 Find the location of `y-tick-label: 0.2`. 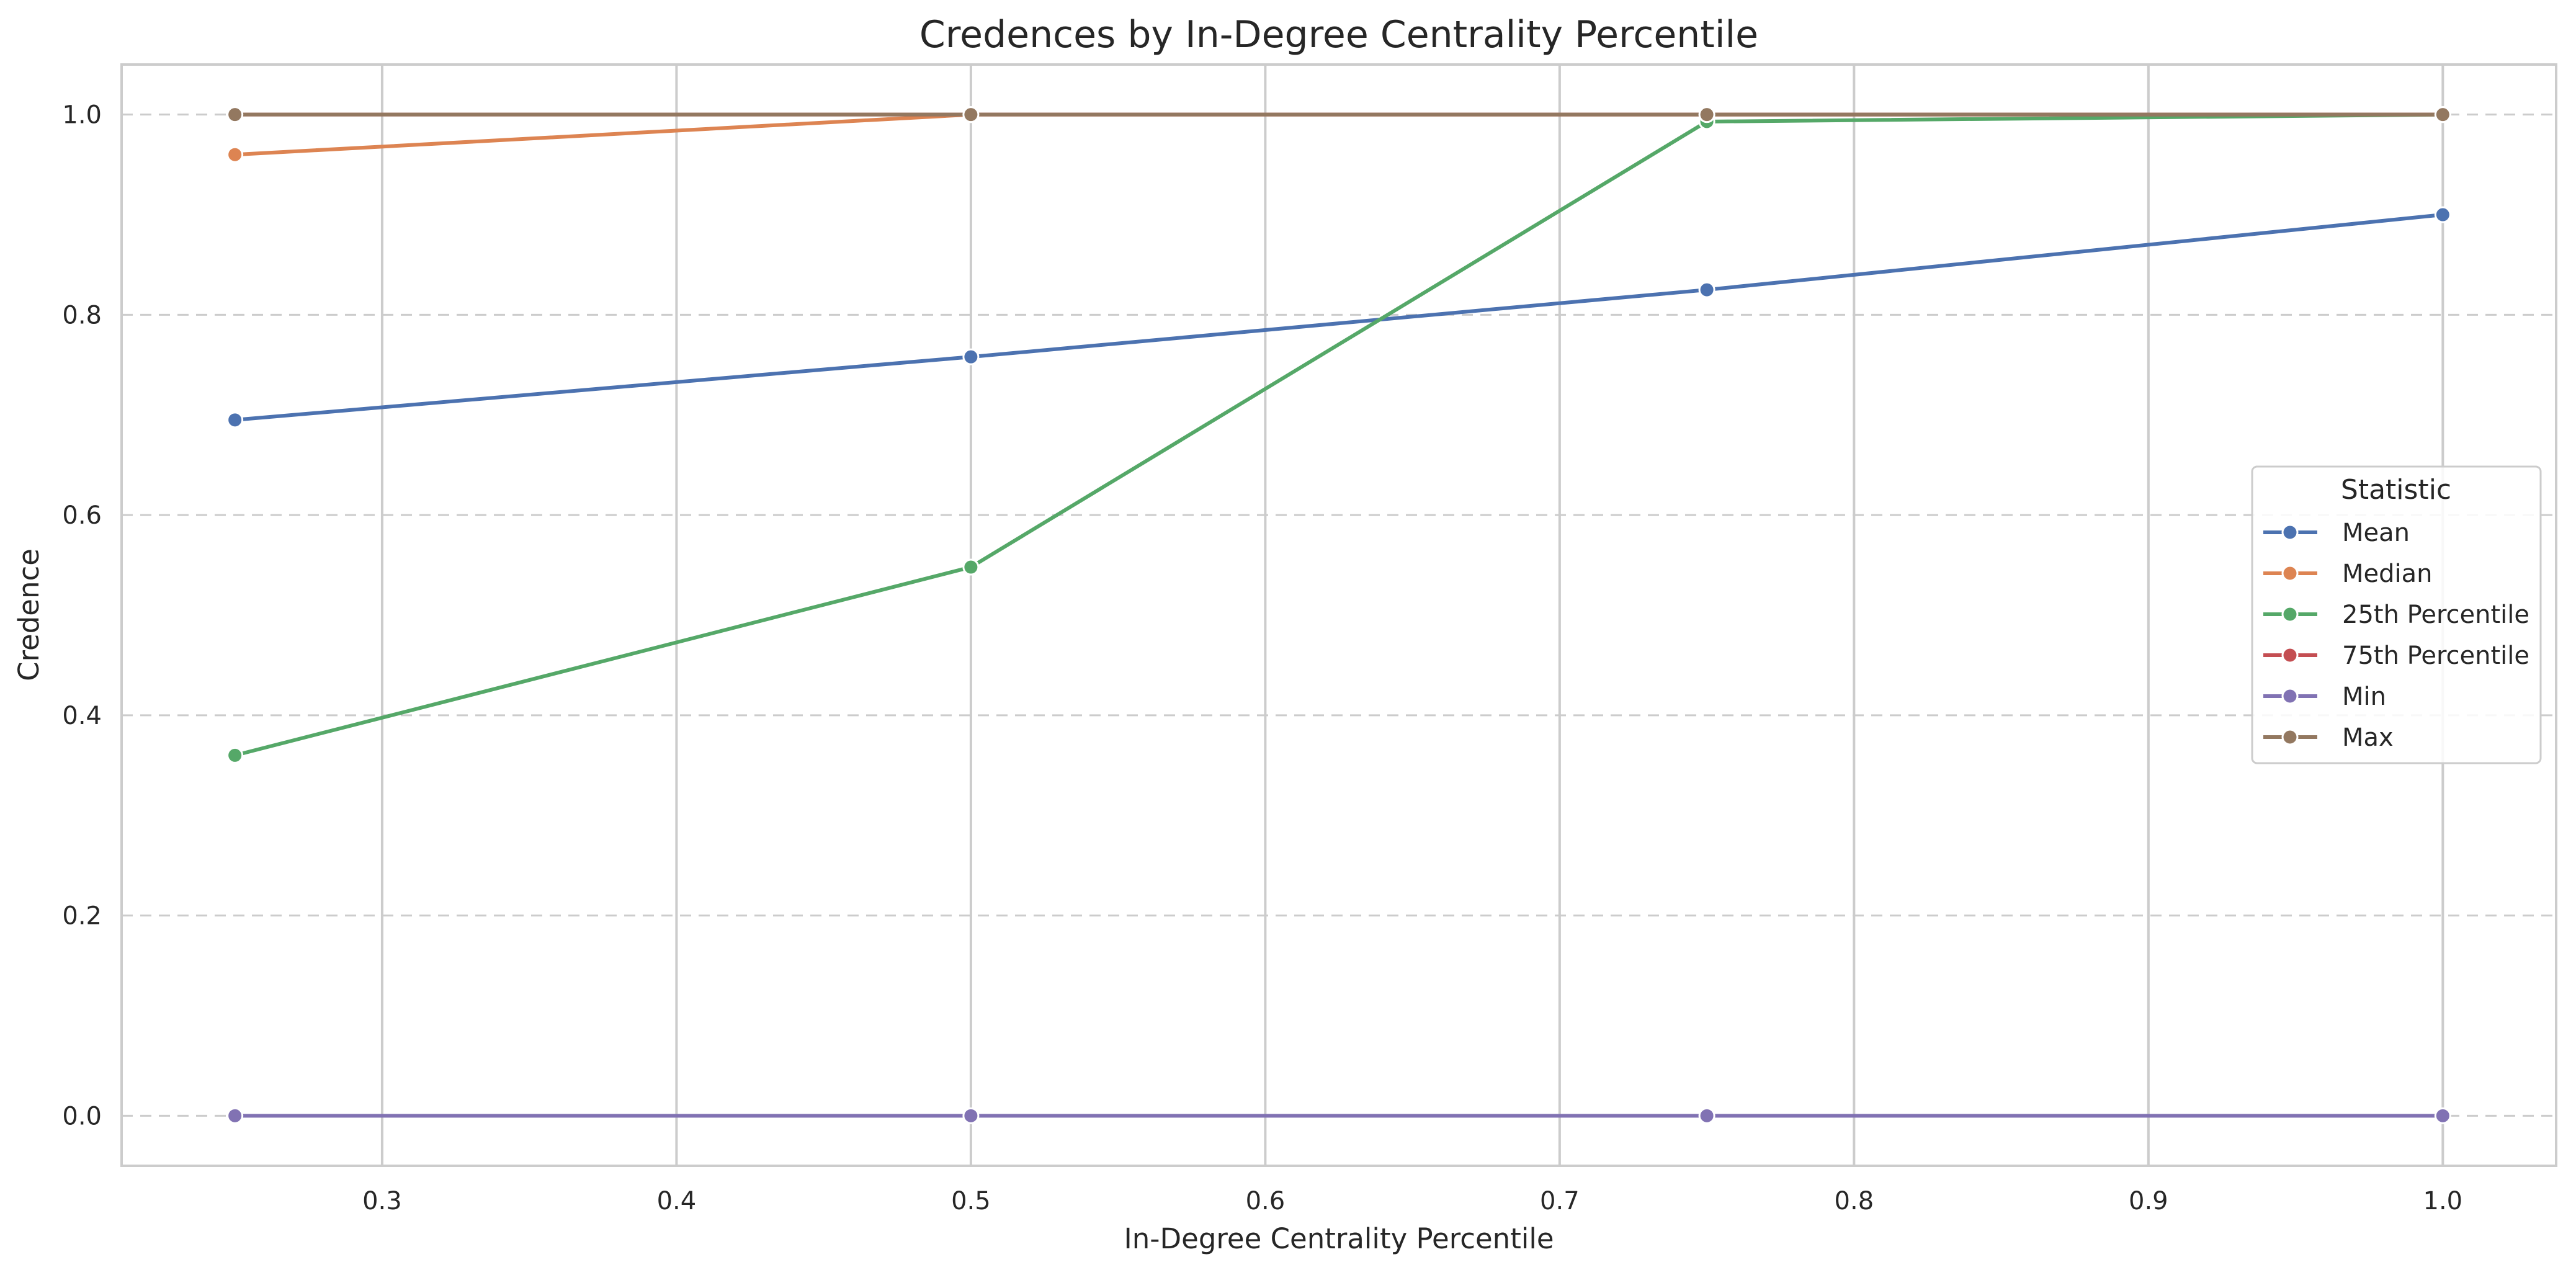

y-tick-label: 0.2 is located at coordinates (82, 917).